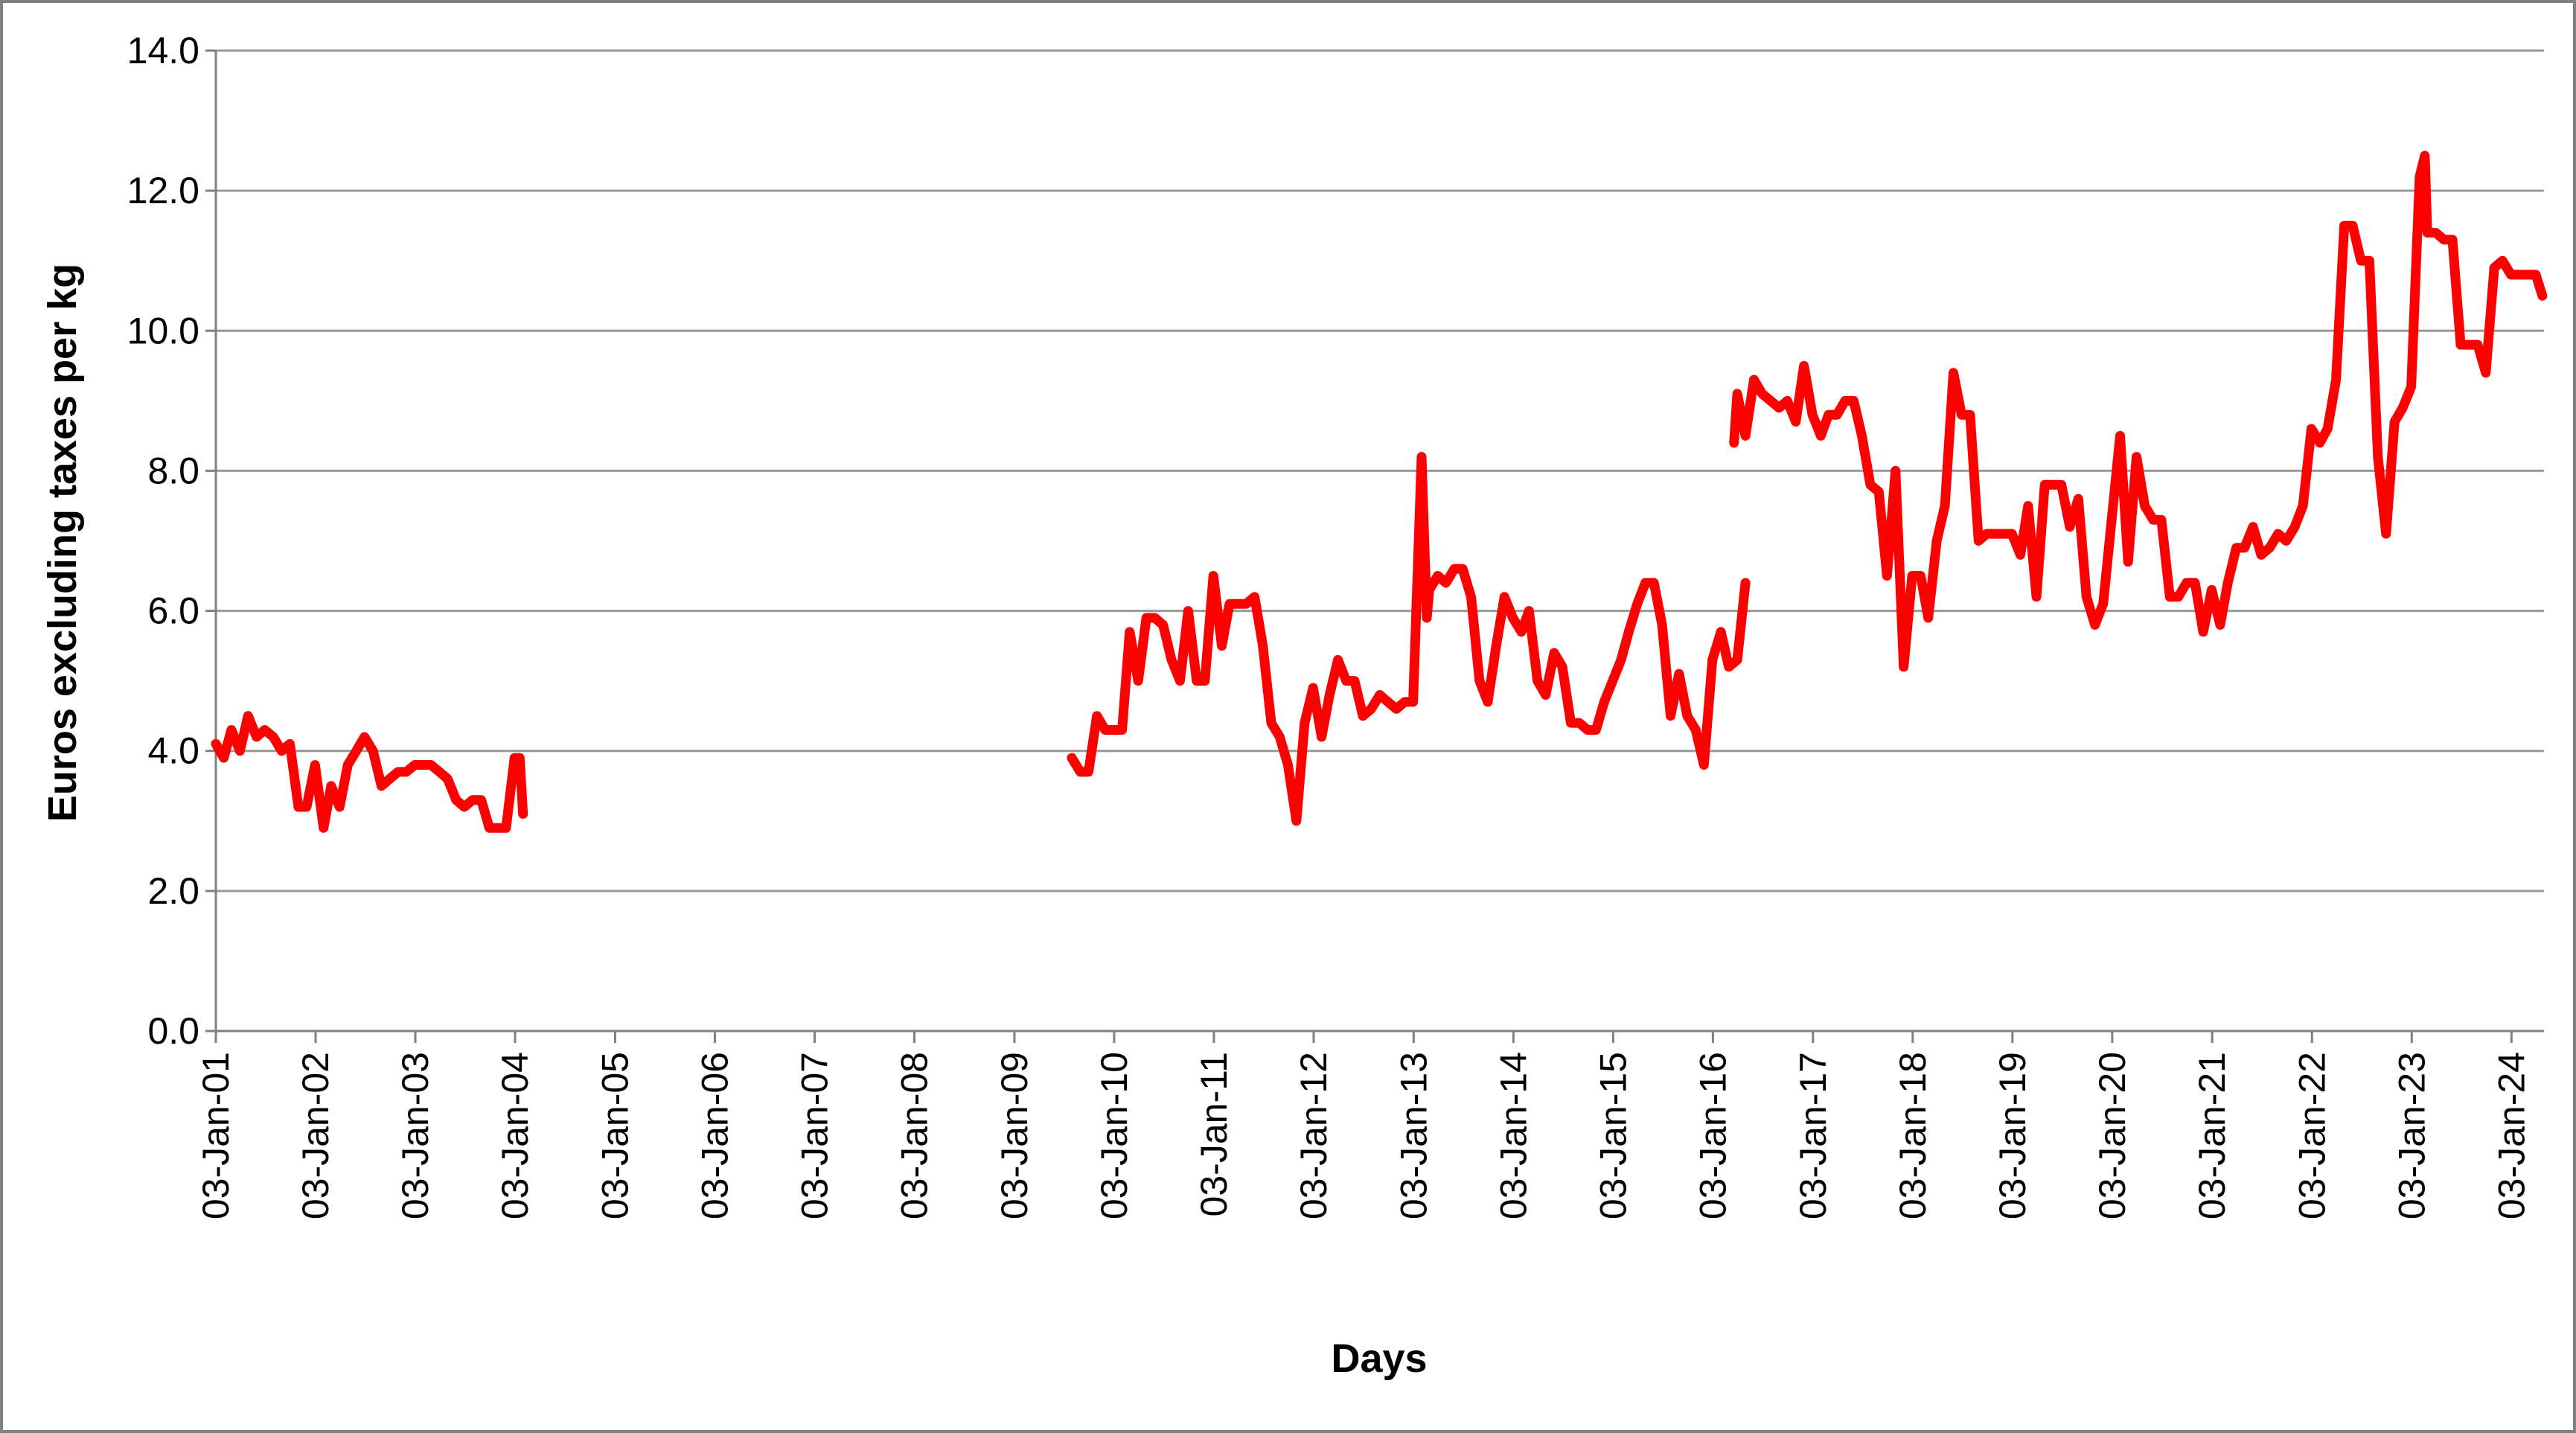 The image size is (2576, 1433). What do you see at coordinates (163, 50) in the screenshot?
I see `y-tick-label: 14.0` at bounding box center [163, 50].